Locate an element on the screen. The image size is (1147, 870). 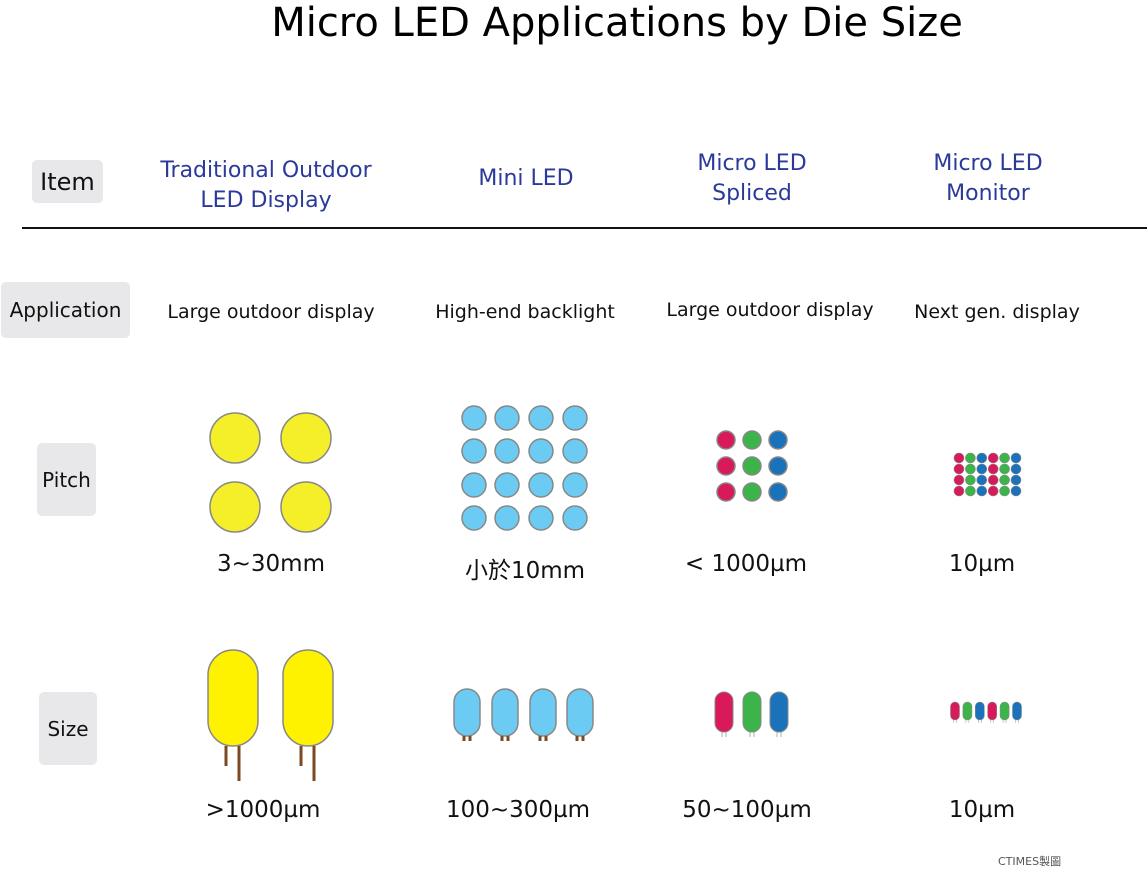
application-micro-spliced: Large outdoor display is located at coordinates (770, 310).